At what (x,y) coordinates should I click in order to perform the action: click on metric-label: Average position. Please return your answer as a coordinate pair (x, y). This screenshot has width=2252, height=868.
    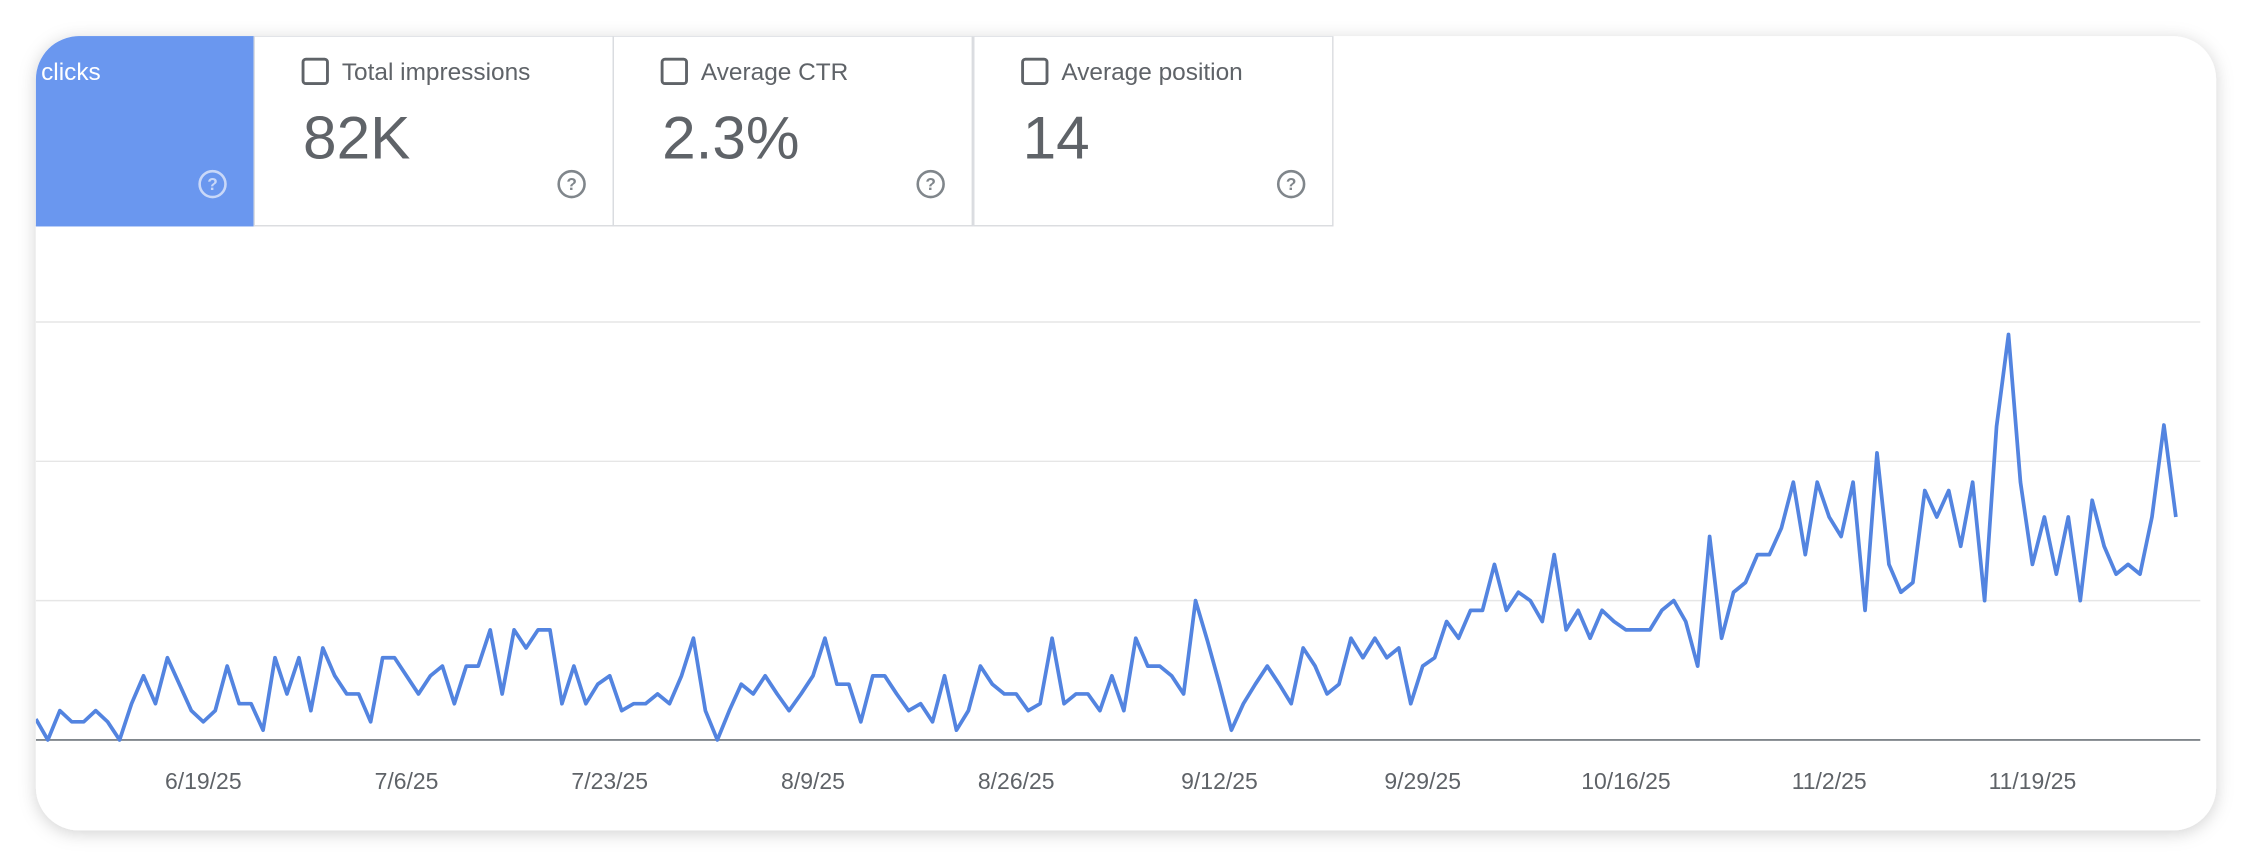
    Looking at the image, I should click on (1151, 72).